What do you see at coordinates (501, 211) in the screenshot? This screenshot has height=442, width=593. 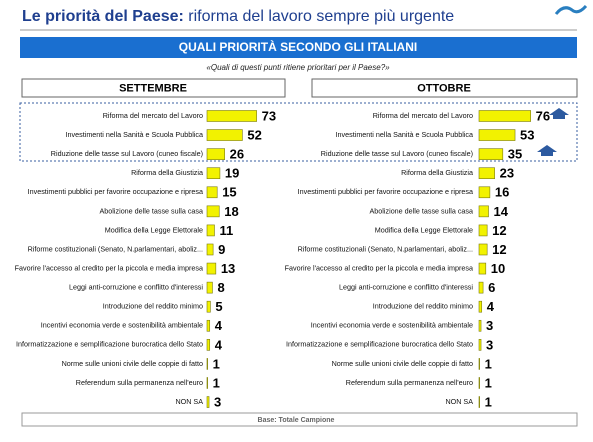 I see `value-label: 14` at bounding box center [501, 211].